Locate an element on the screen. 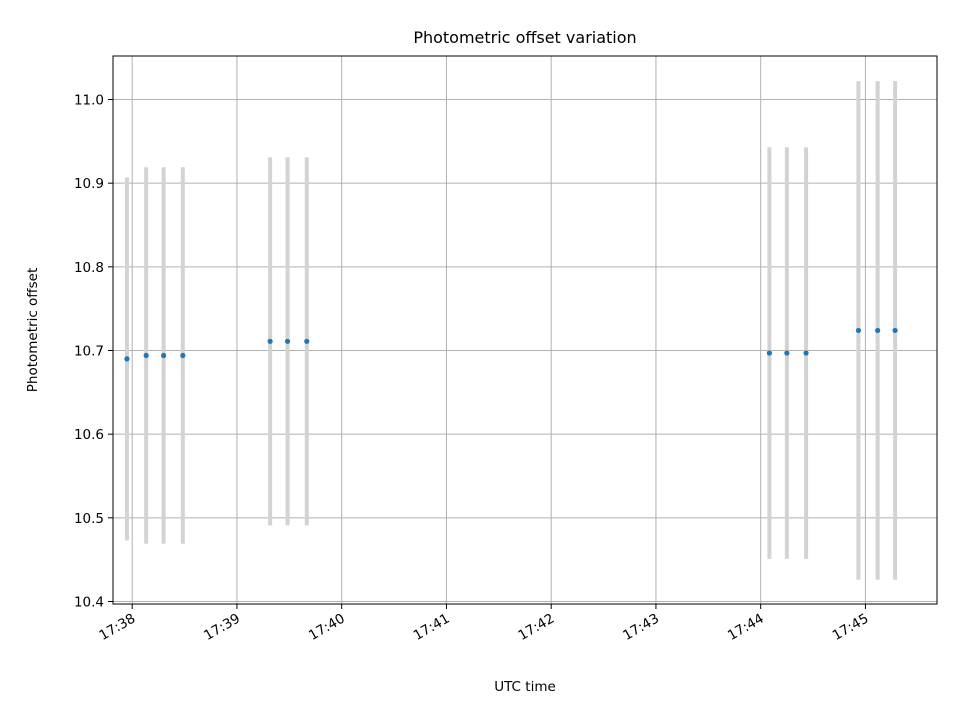  y-axis-label: Photometric offset is located at coordinates (33, 330).